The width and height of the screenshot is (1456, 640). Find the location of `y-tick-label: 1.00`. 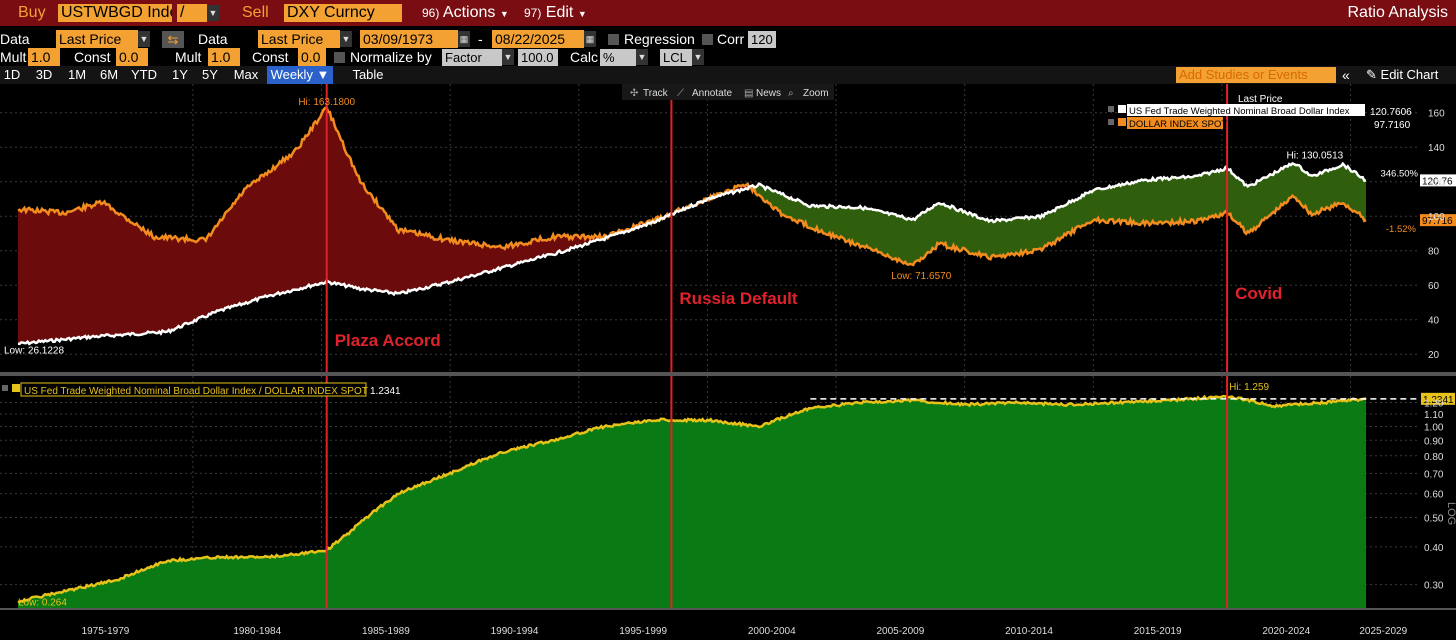

y-tick-label: 1.00 is located at coordinates (1434, 427).